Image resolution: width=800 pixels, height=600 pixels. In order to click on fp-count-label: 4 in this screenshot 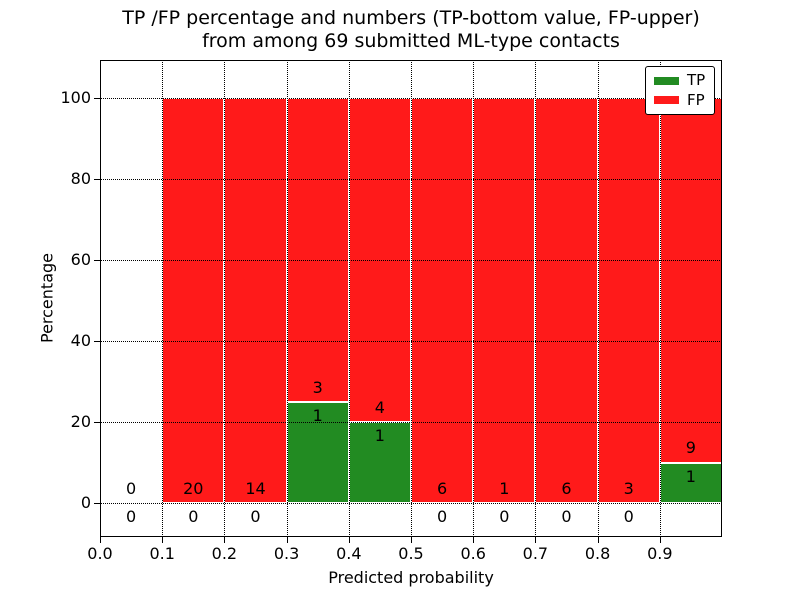, I will do `click(379, 407)`.